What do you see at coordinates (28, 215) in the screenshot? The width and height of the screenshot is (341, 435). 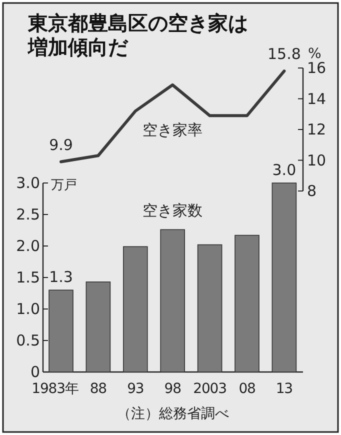 I see `y-tick-label: 2.5` at bounding box center [28, 215].